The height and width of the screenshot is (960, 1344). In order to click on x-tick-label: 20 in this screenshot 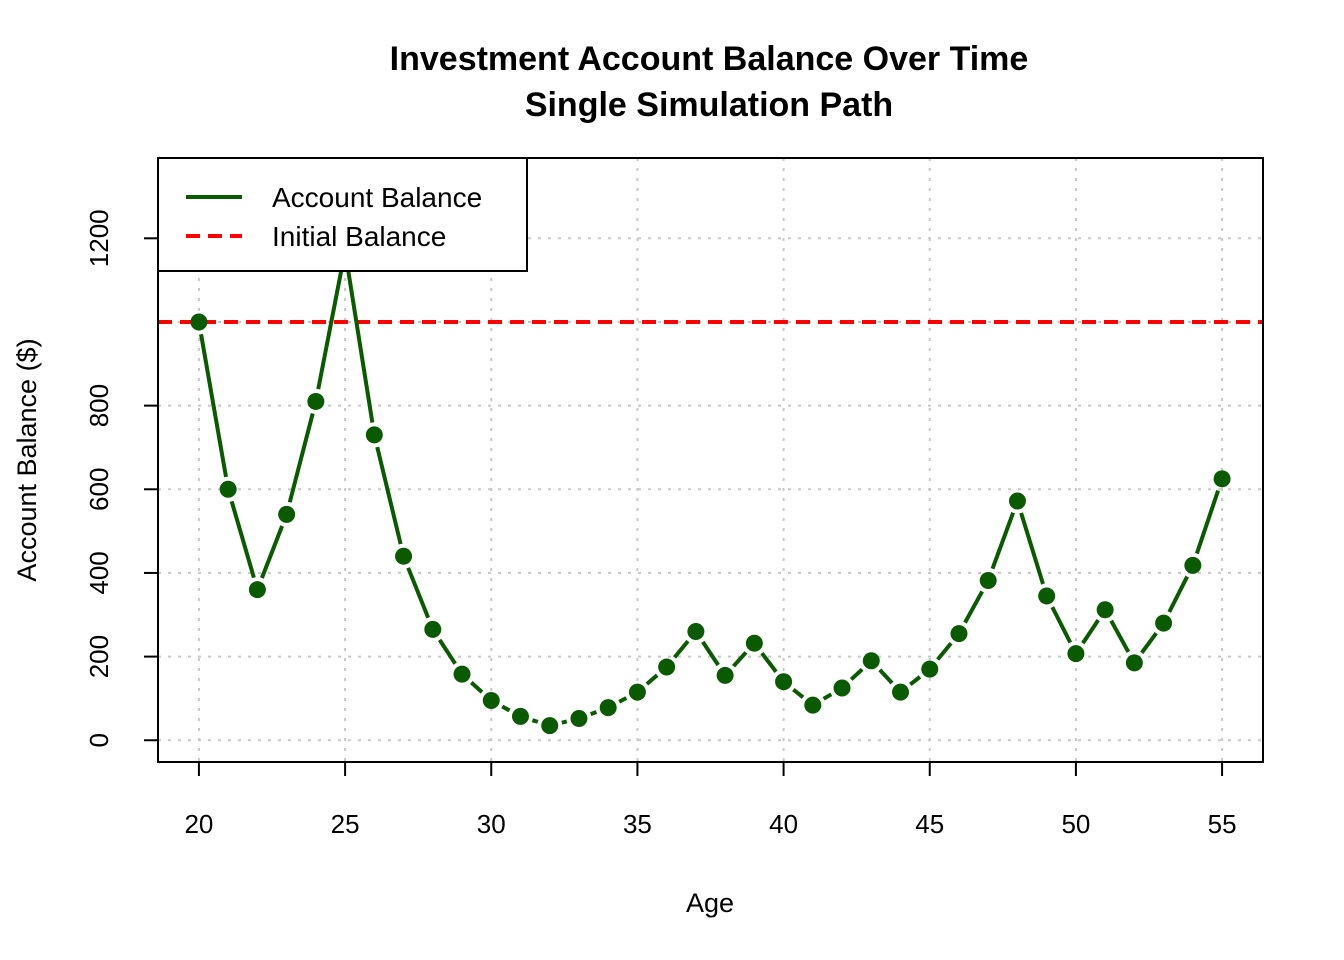, I will do `click(198, 824)`.